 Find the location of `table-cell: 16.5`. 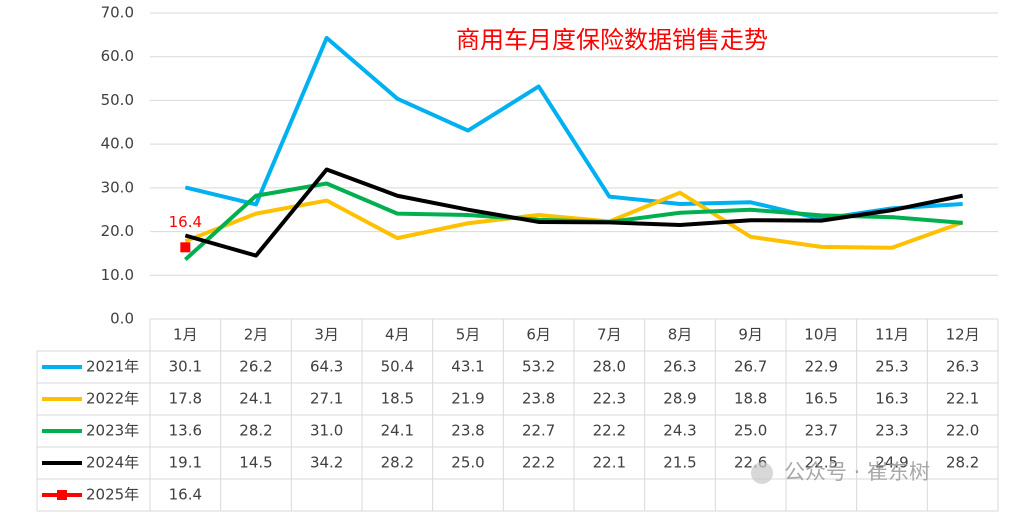

table-cell: 16.5 is located at coordinates (821, 399).